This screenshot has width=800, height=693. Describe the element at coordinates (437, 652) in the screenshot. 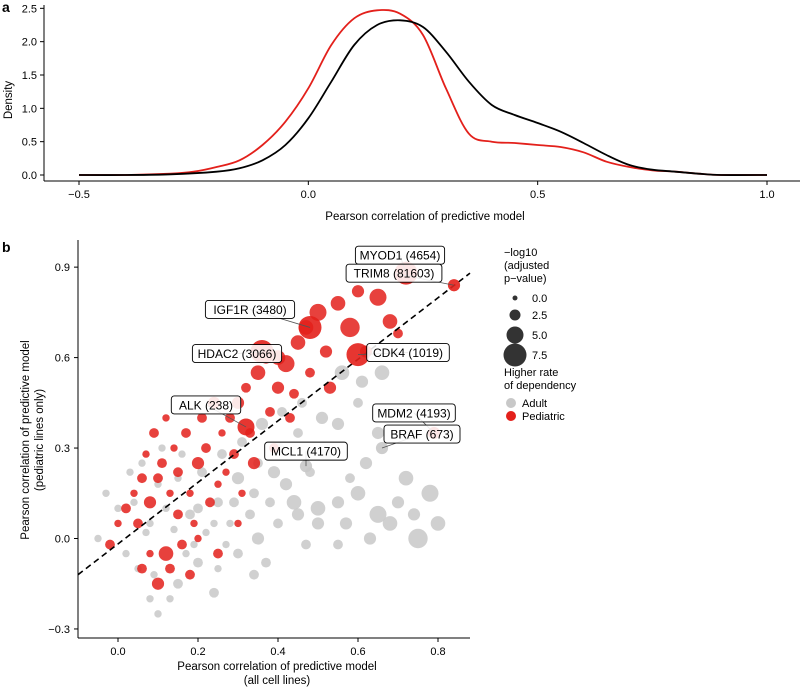

I see `scatter-x-tick-label: 0.8` at that location.